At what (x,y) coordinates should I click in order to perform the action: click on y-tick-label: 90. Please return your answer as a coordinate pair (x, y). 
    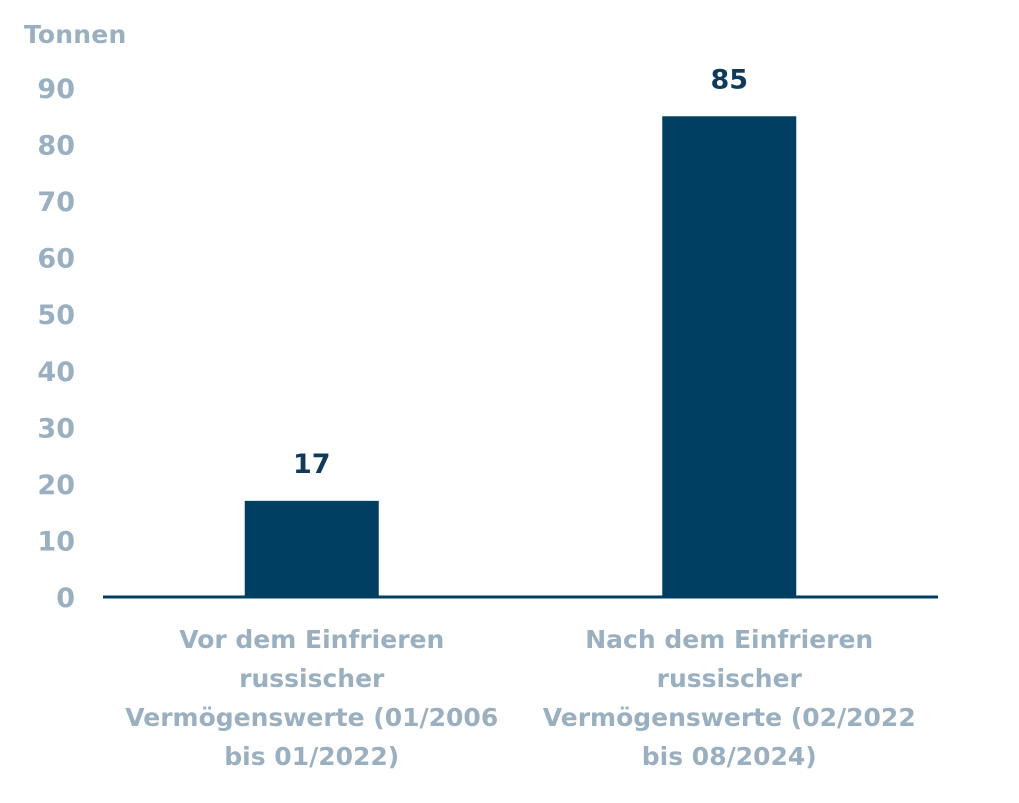
    Looking at the image, I should click on (56, 89).